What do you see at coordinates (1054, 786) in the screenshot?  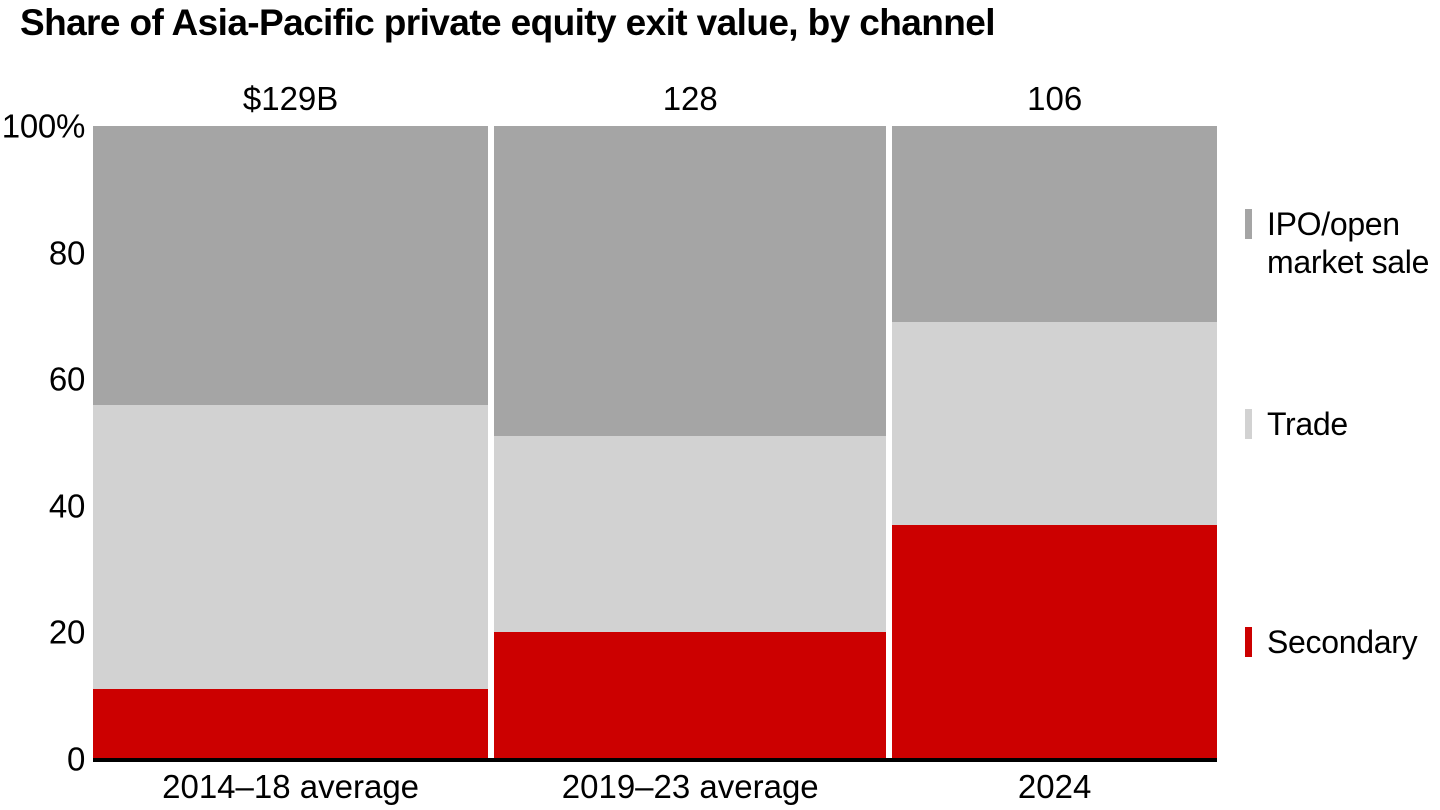 I see `x-category-label-3: 2024` at bounding box center [1054, 786].